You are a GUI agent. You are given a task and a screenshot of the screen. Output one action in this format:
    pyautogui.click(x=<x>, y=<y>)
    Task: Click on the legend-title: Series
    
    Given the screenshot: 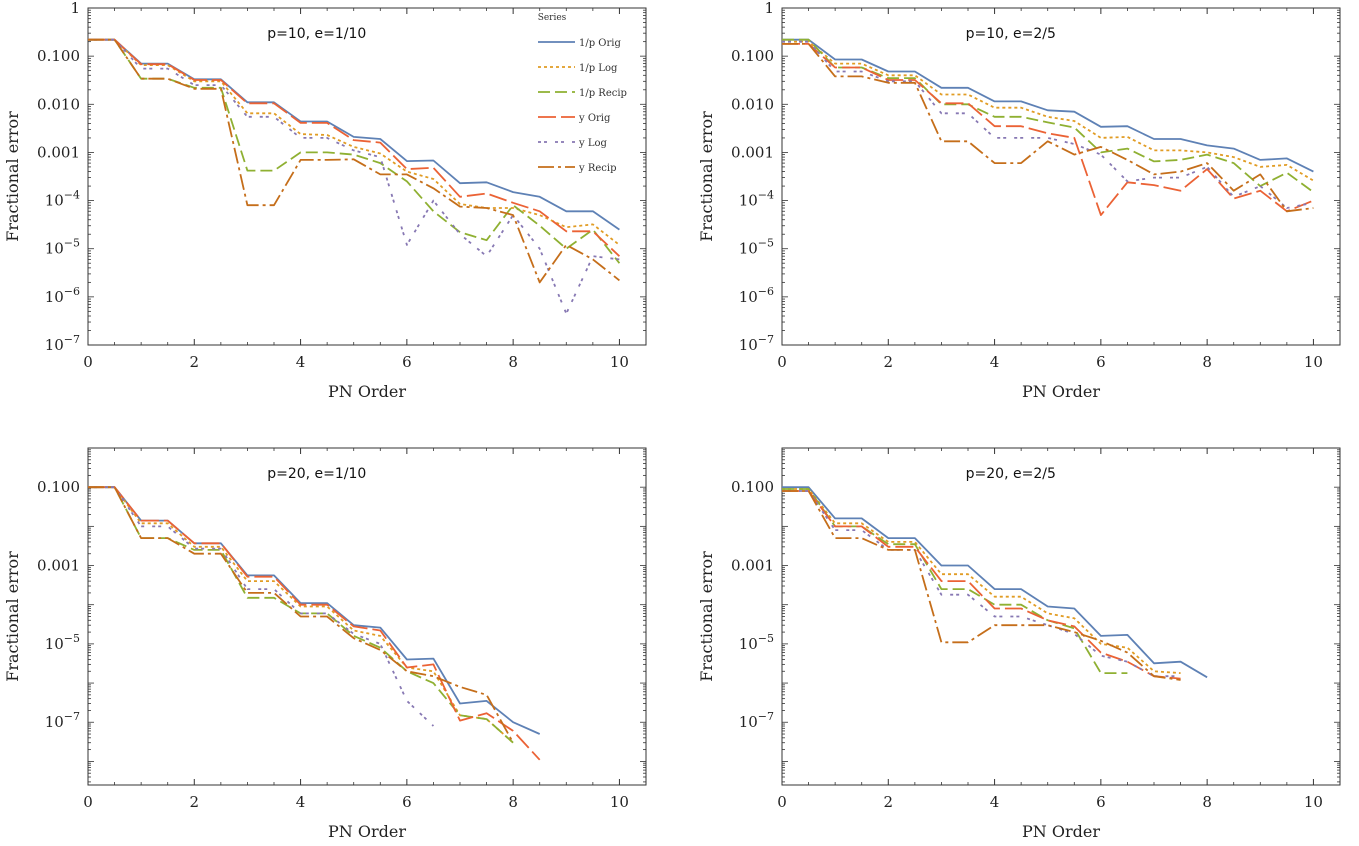 What is the action you would take?
    pyautogui.click(x=552, y=18)
    